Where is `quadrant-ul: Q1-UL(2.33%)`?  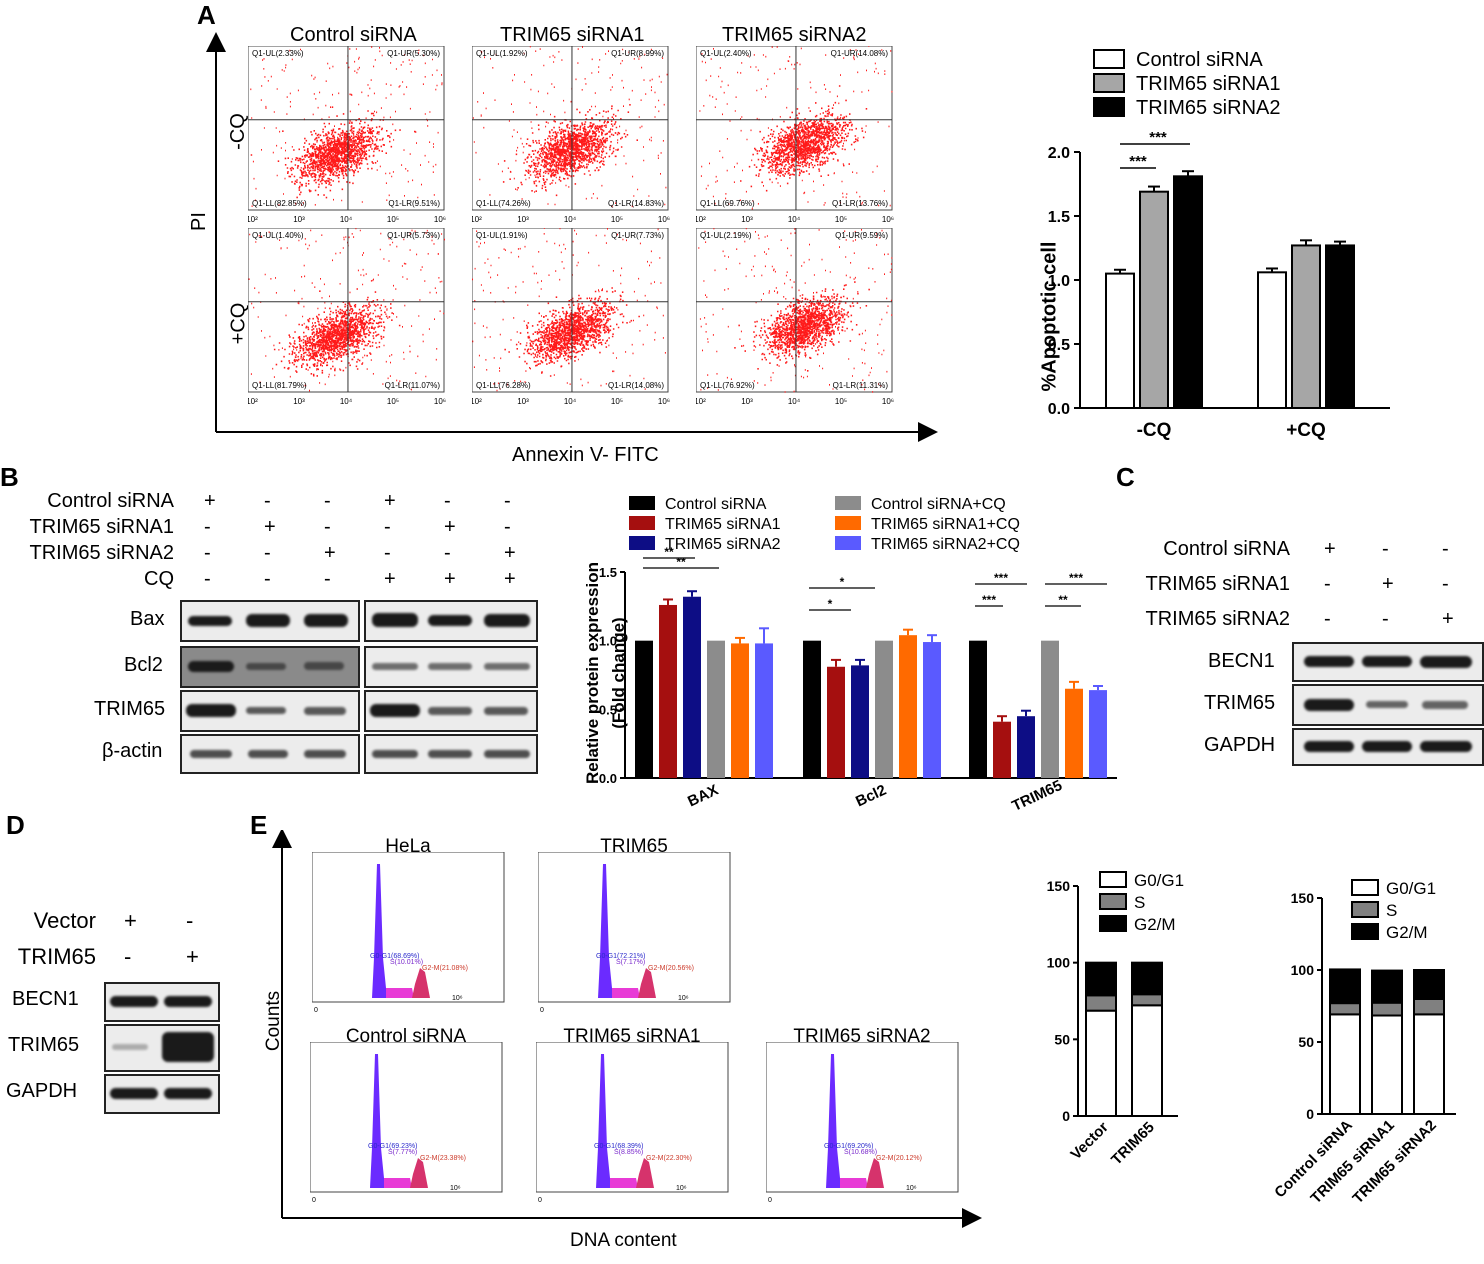 quadrant-ul: Q1-UL(2.33%) is located at coordinates (278, 53).